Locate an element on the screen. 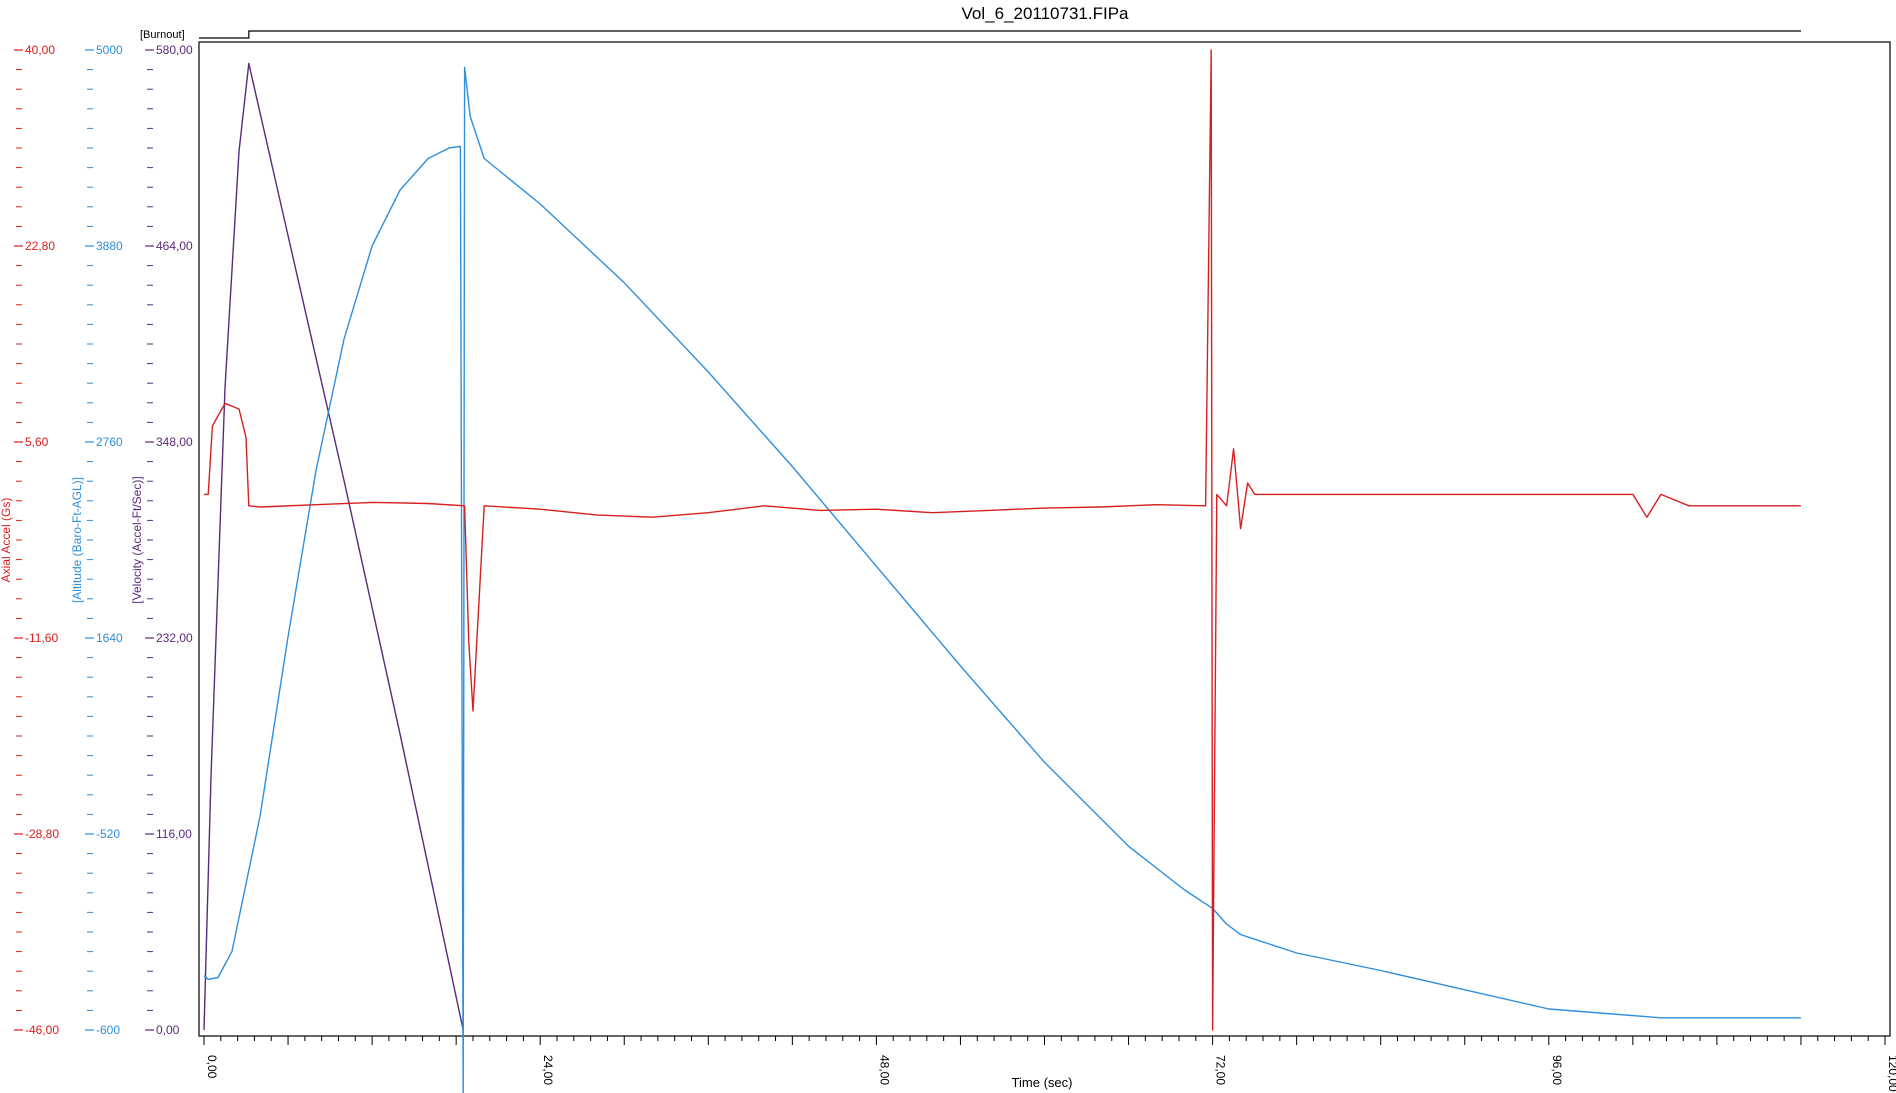 The width and height of the screenshot is (1896, 1093). y-tick-label: -11,60 is located at coordinates (41, 638).